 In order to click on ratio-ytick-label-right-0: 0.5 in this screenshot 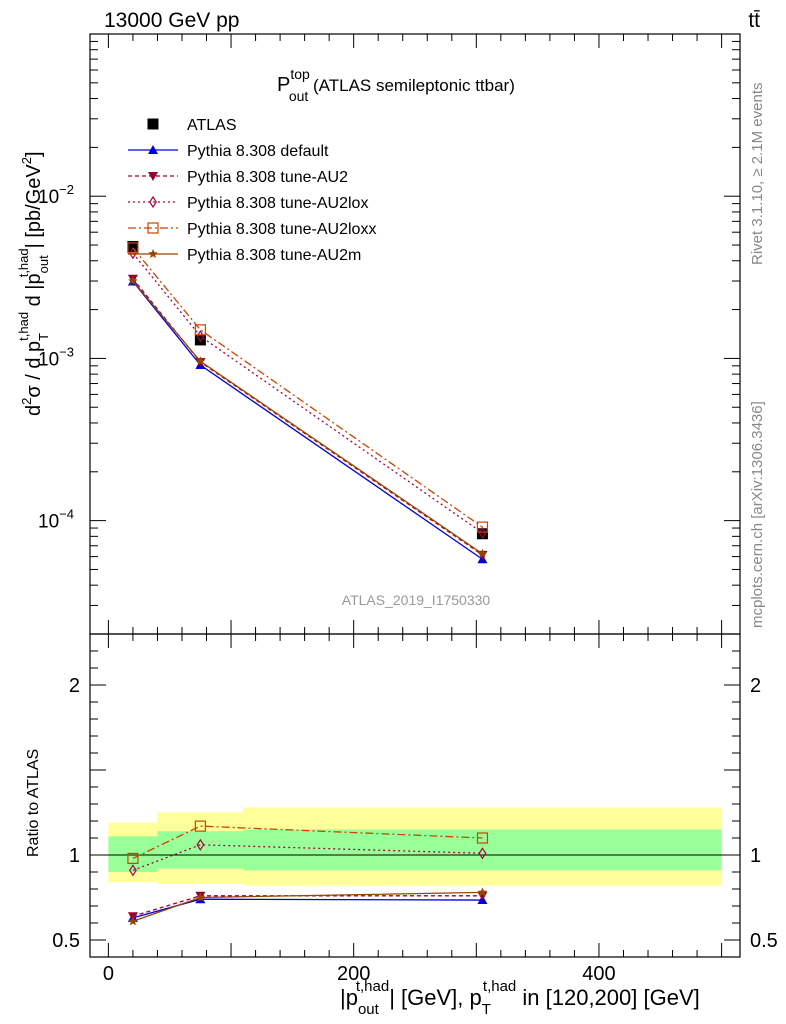, I will do `click(764, 941)`.